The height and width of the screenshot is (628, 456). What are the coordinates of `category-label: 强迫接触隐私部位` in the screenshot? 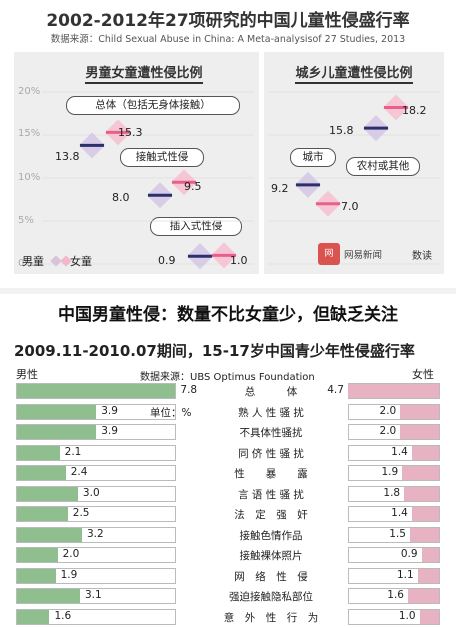 It's located at (271, 597).